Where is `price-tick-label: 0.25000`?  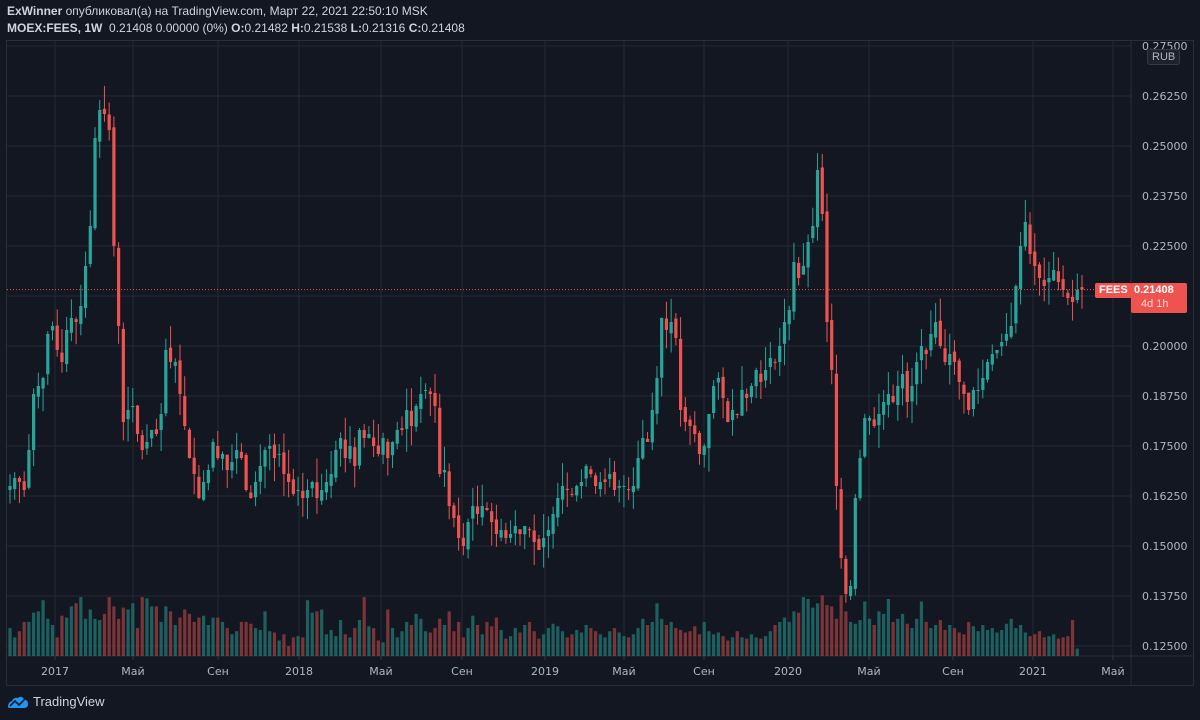
price-tick-label: 0.25000 is located at coordinates (1165, 146).